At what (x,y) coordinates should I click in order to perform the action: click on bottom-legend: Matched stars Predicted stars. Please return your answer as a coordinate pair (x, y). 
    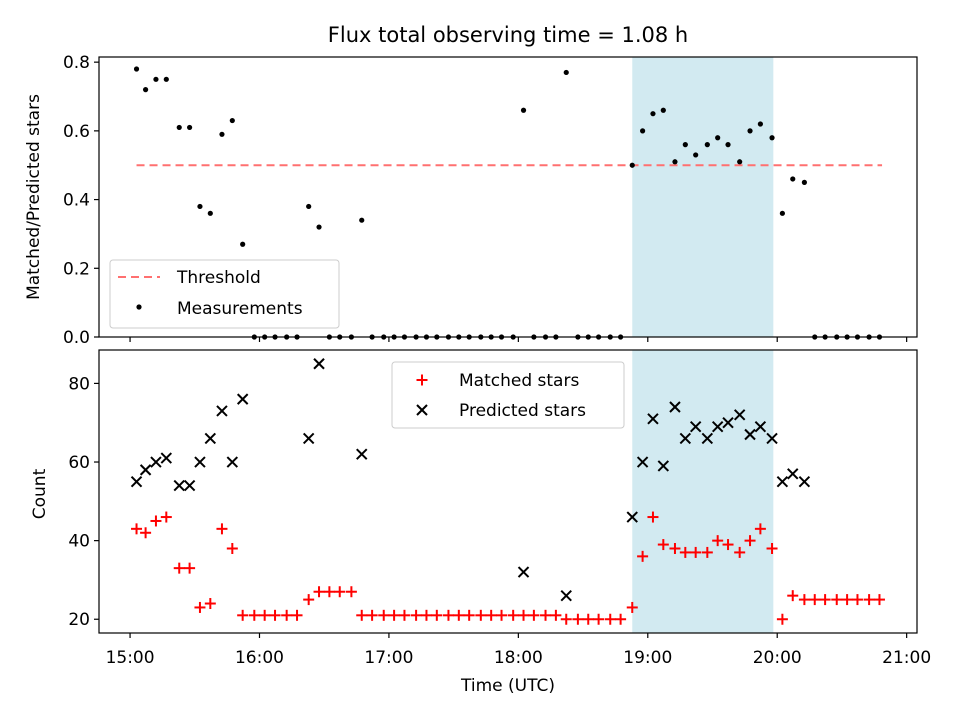
    Looking at the image, I should click on (508, 395).